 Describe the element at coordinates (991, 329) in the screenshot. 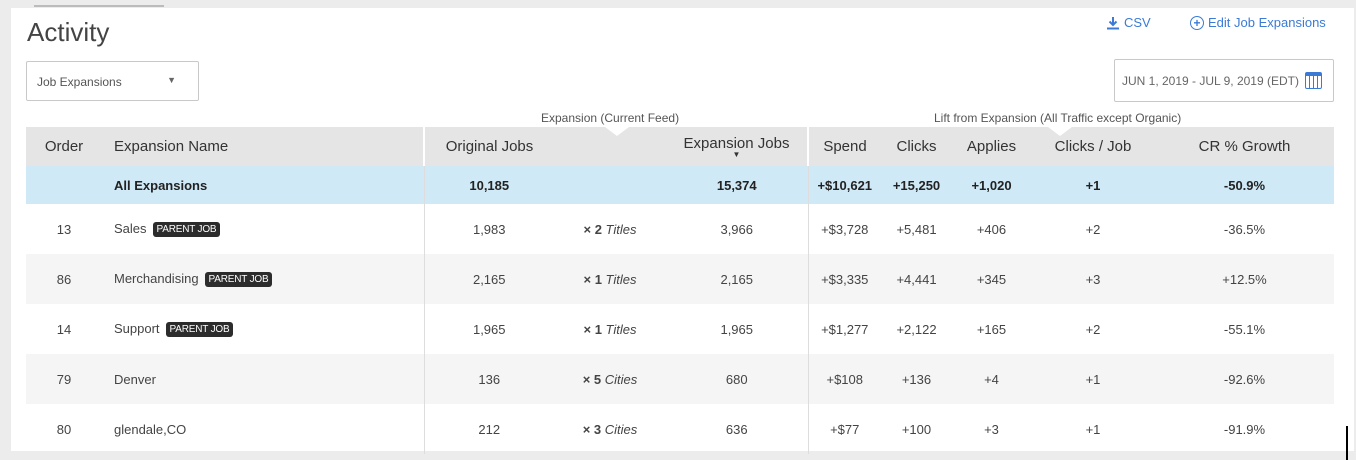

I see `row-applies: +165` at that location.